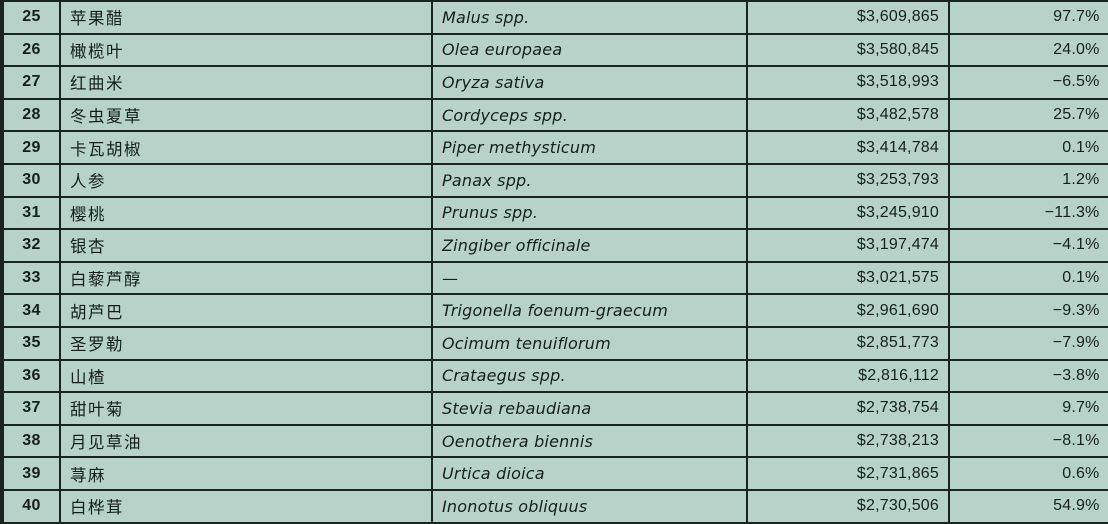  I want to click on table-row: 31 樱桃 Prunus spp. $3,245,910 −11.3%, so click(554, 213).